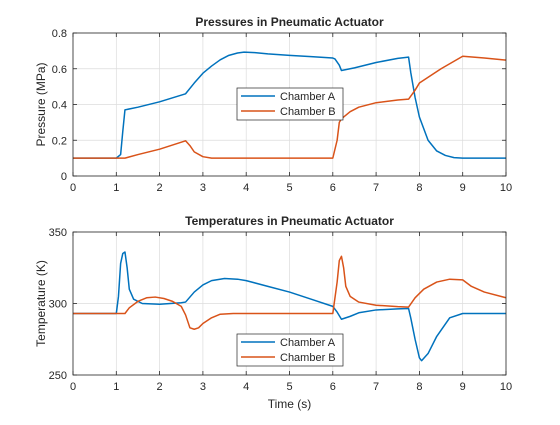  Describe the element at coordinates (58, 233) in the screenshot. I see `y-tick-label: 350` at that location.